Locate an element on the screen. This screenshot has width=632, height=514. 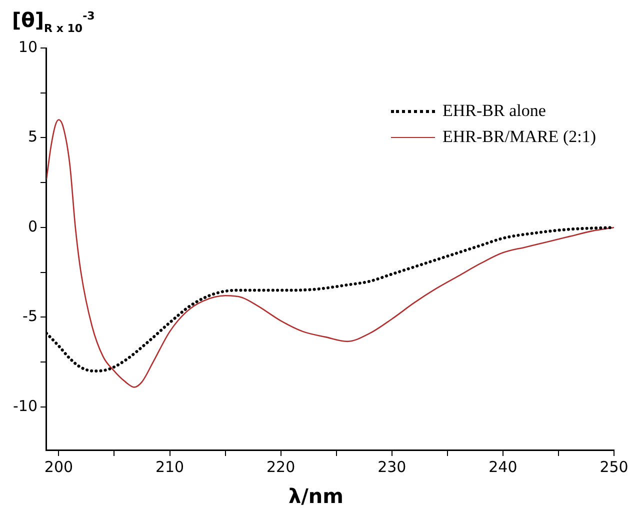
x-tick-label: 230 is located at coordinates (392, 467).